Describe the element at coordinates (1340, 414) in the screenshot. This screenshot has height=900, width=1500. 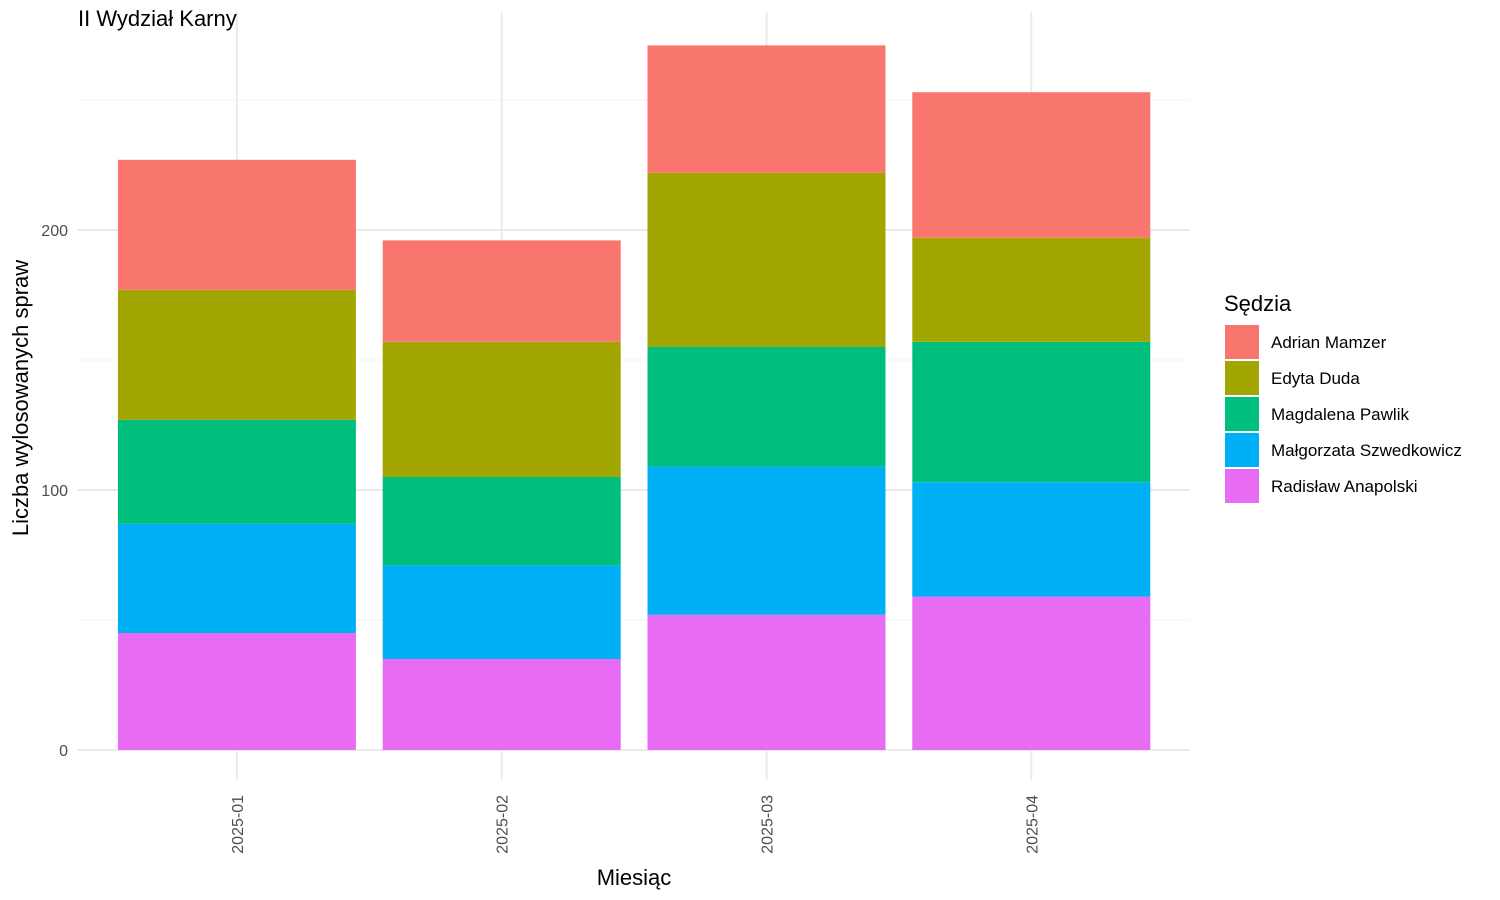
I see `legend-label: Magdalena Pawlik` at that location.